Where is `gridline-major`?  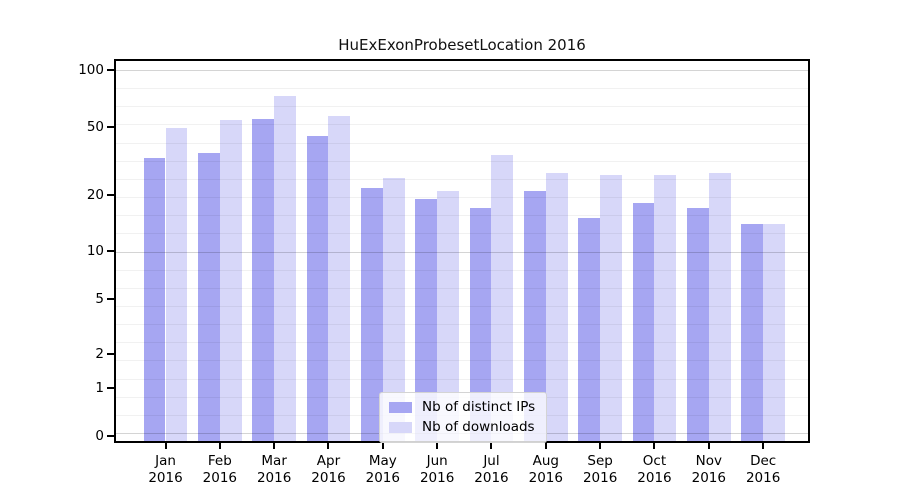 gridline-major is located at coordinates (462, 70).